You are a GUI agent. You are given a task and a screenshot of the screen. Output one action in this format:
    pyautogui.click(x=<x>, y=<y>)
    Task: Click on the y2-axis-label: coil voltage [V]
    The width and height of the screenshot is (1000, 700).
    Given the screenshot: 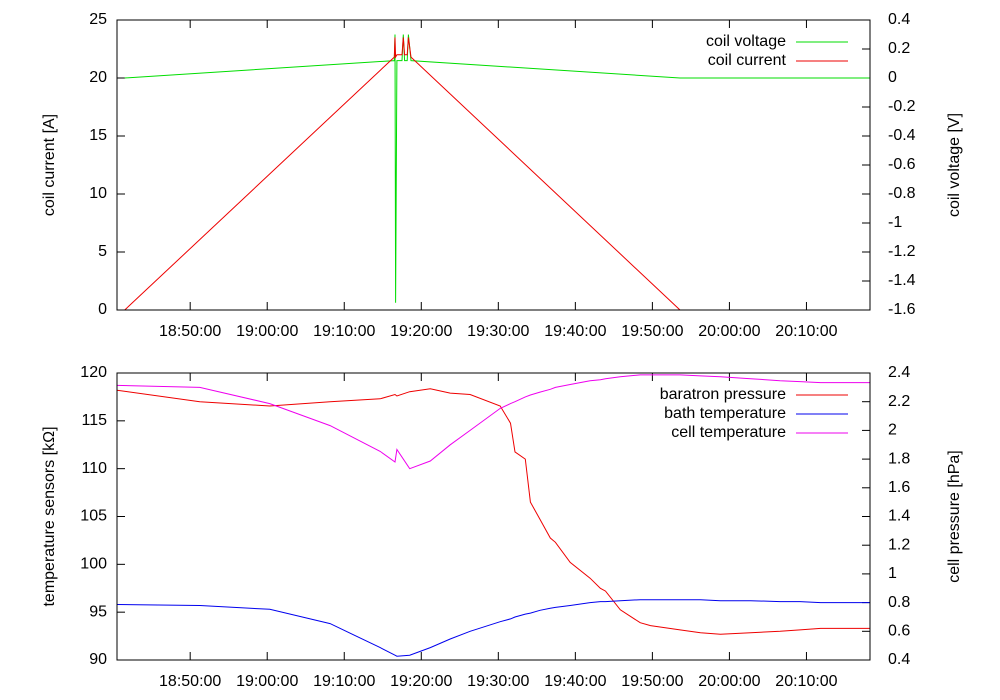 What is the action you would take?
    pyautogui.click(x=954, y=165)
    